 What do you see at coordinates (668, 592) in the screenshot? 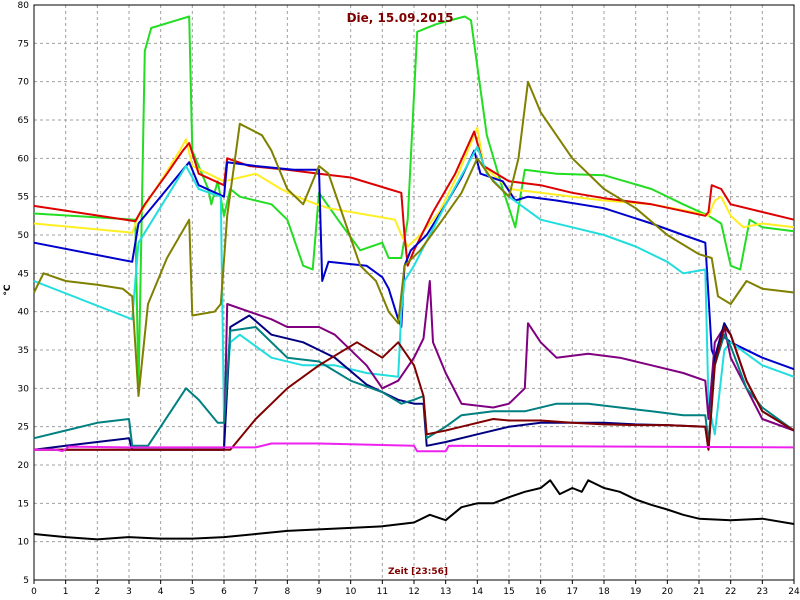
I see `x-tick-label: 20` at bounding box center [668, 592].